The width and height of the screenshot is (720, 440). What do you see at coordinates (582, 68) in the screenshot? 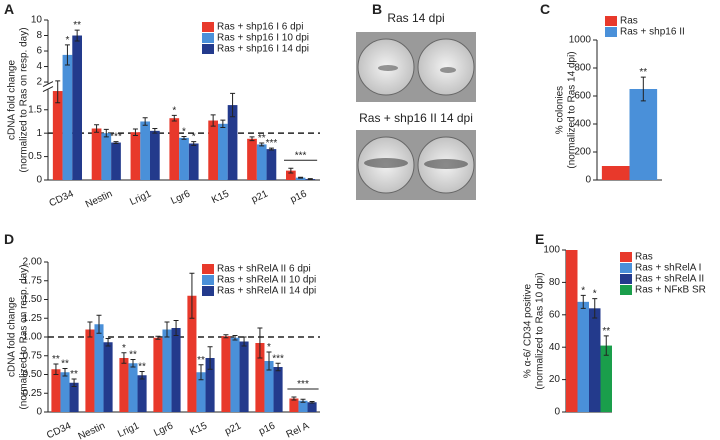
I see `y-tick-label: 800` at bounding box center [582, 68].